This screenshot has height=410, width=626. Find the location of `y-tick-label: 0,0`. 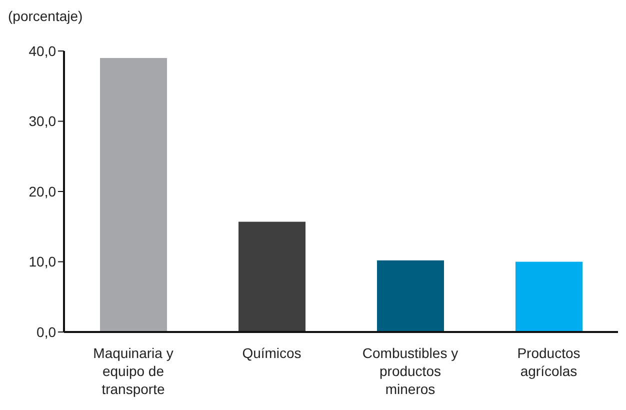

y-tick-label: 0,0 is located at coordinates (46, 332).